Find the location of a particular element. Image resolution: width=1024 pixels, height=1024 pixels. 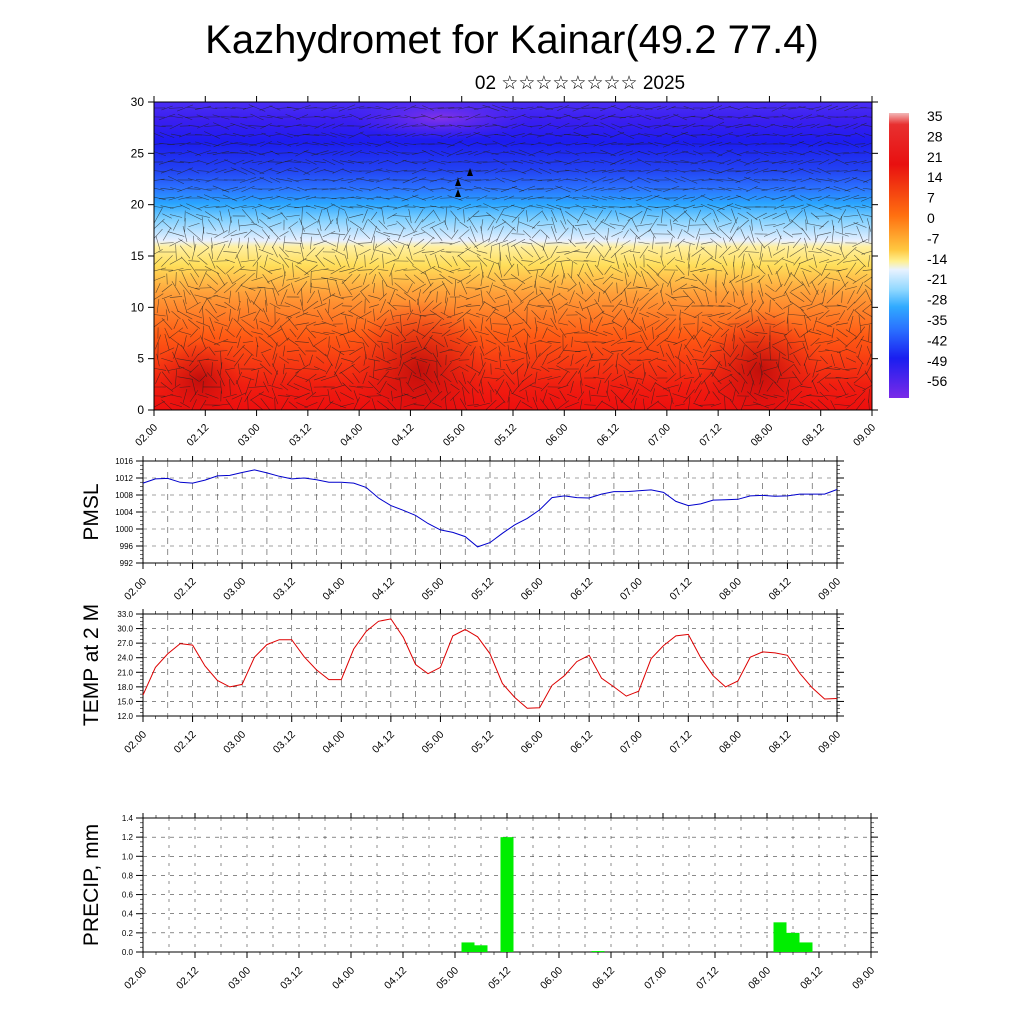

y-axis-label: PMSL is located at coordinates (91, 511).